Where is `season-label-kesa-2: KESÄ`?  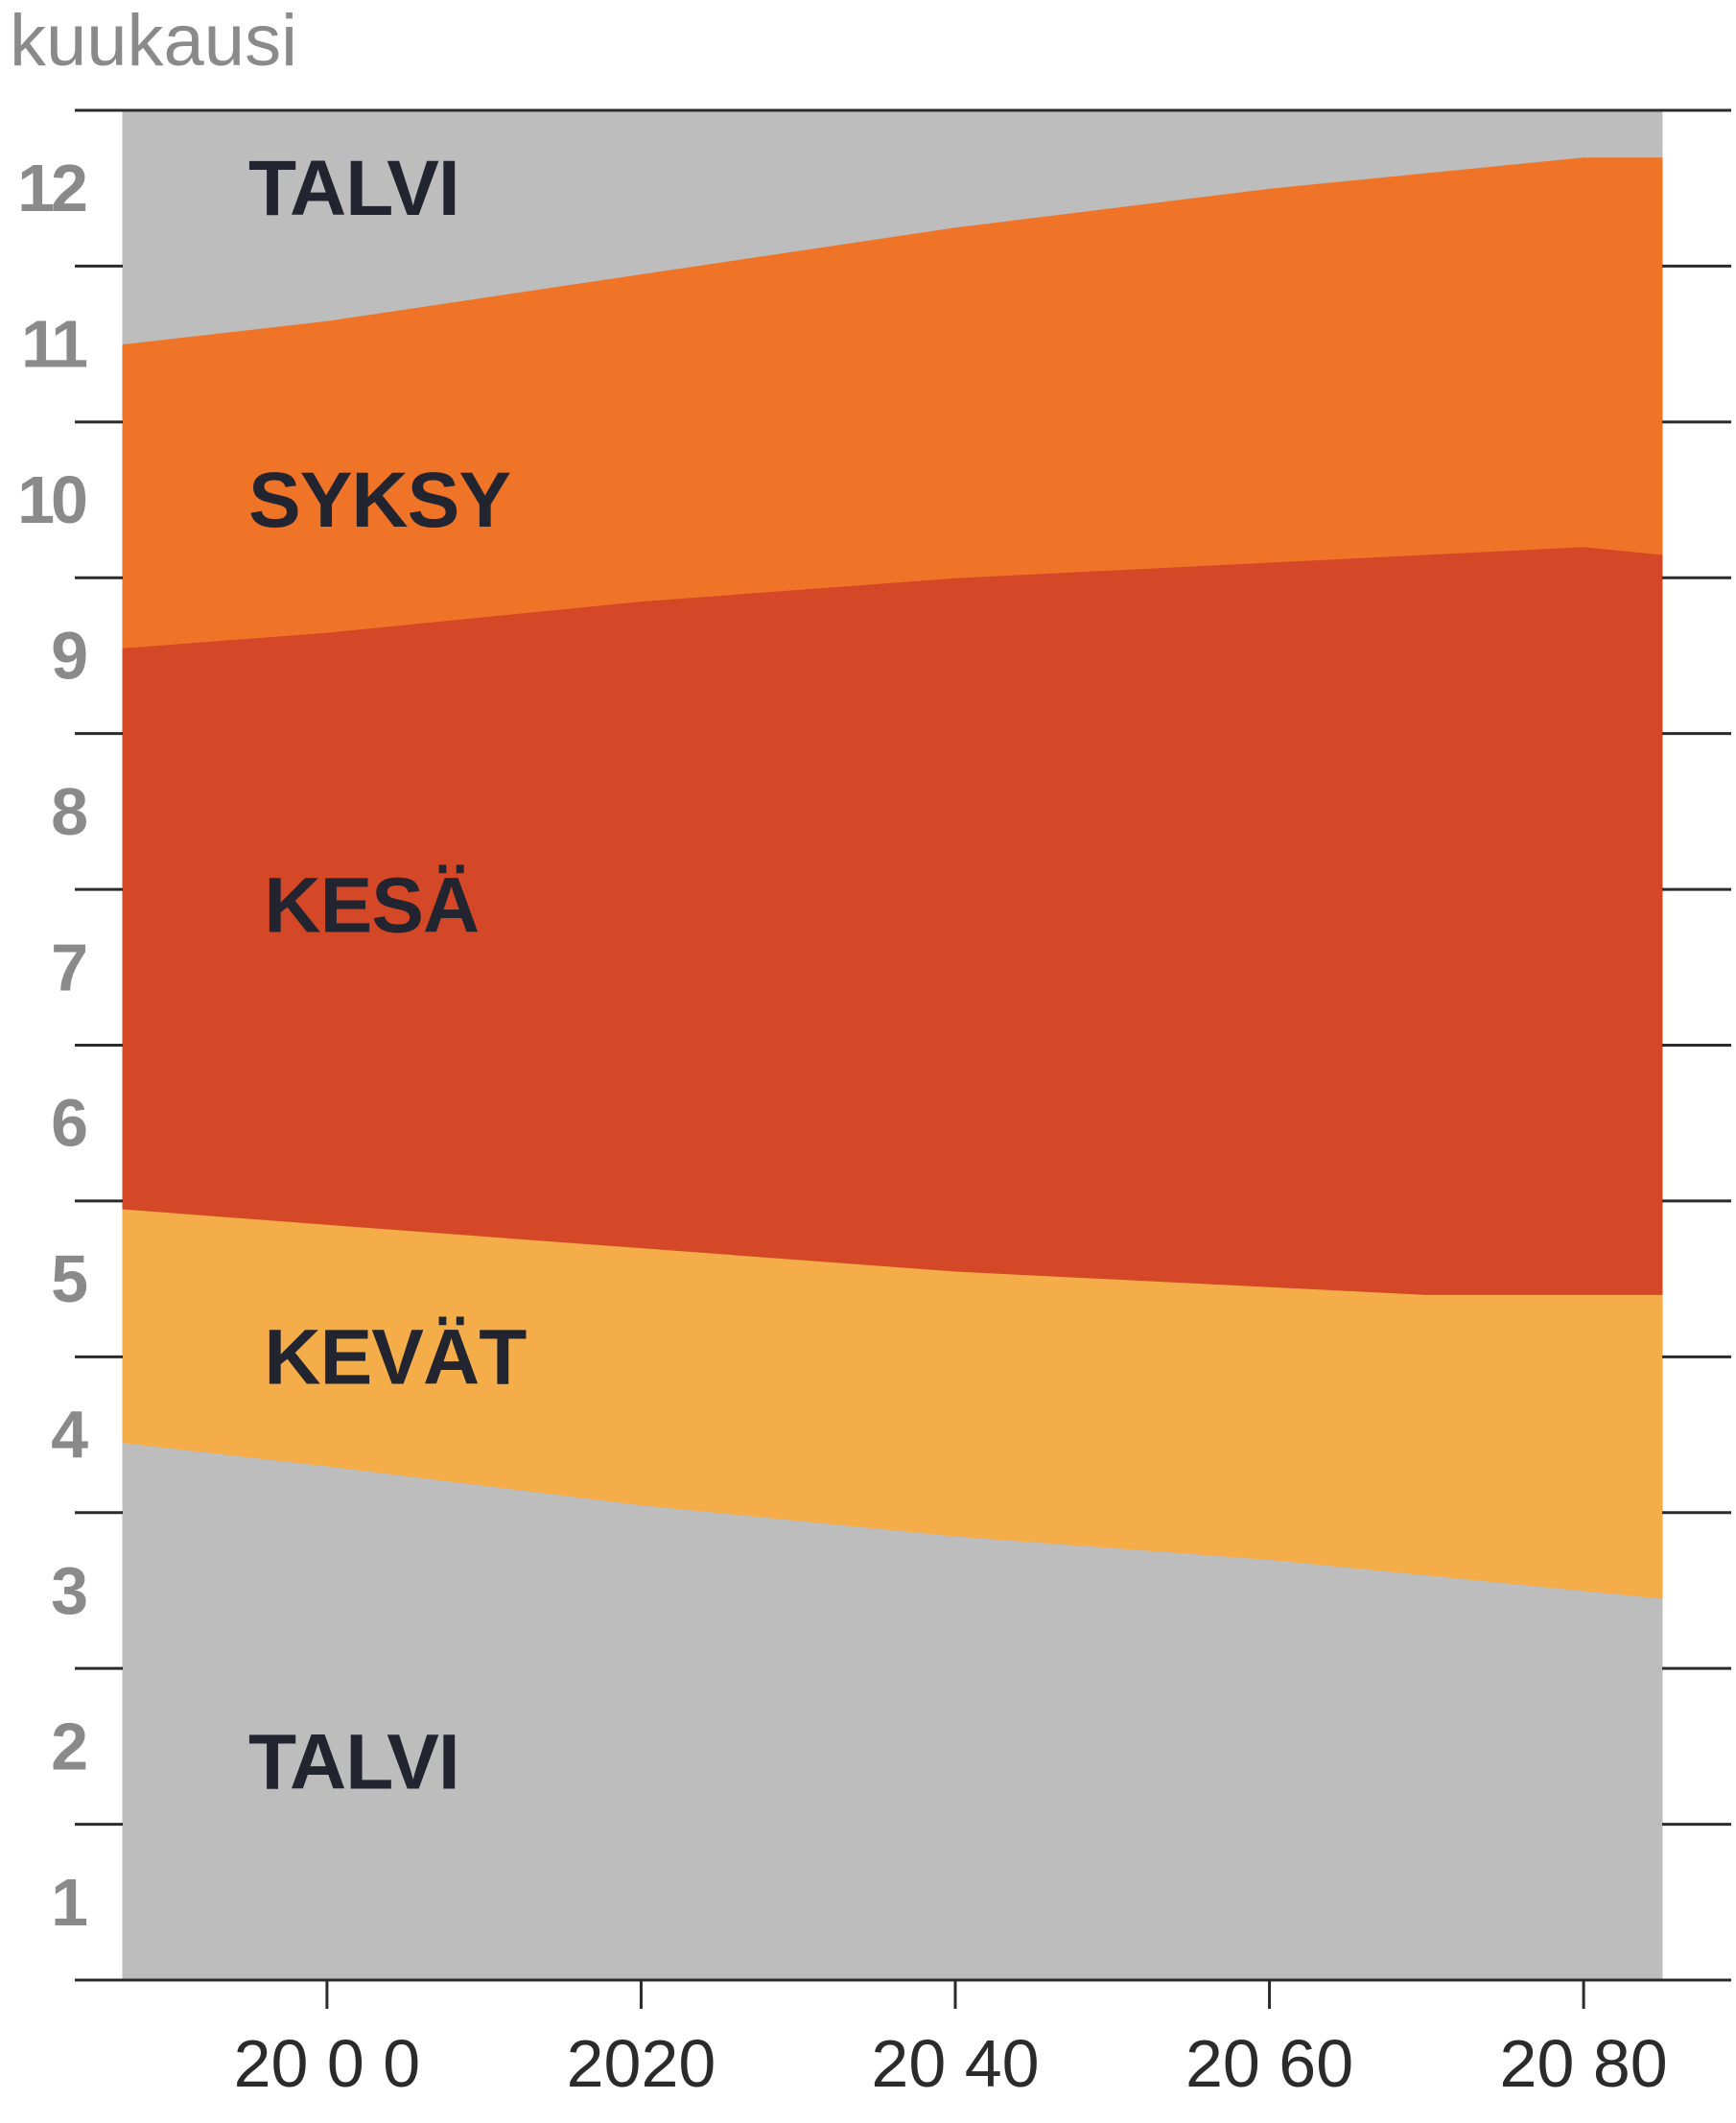
season-label-kesa-2: KESÄ is located at coordinates (371, 905).